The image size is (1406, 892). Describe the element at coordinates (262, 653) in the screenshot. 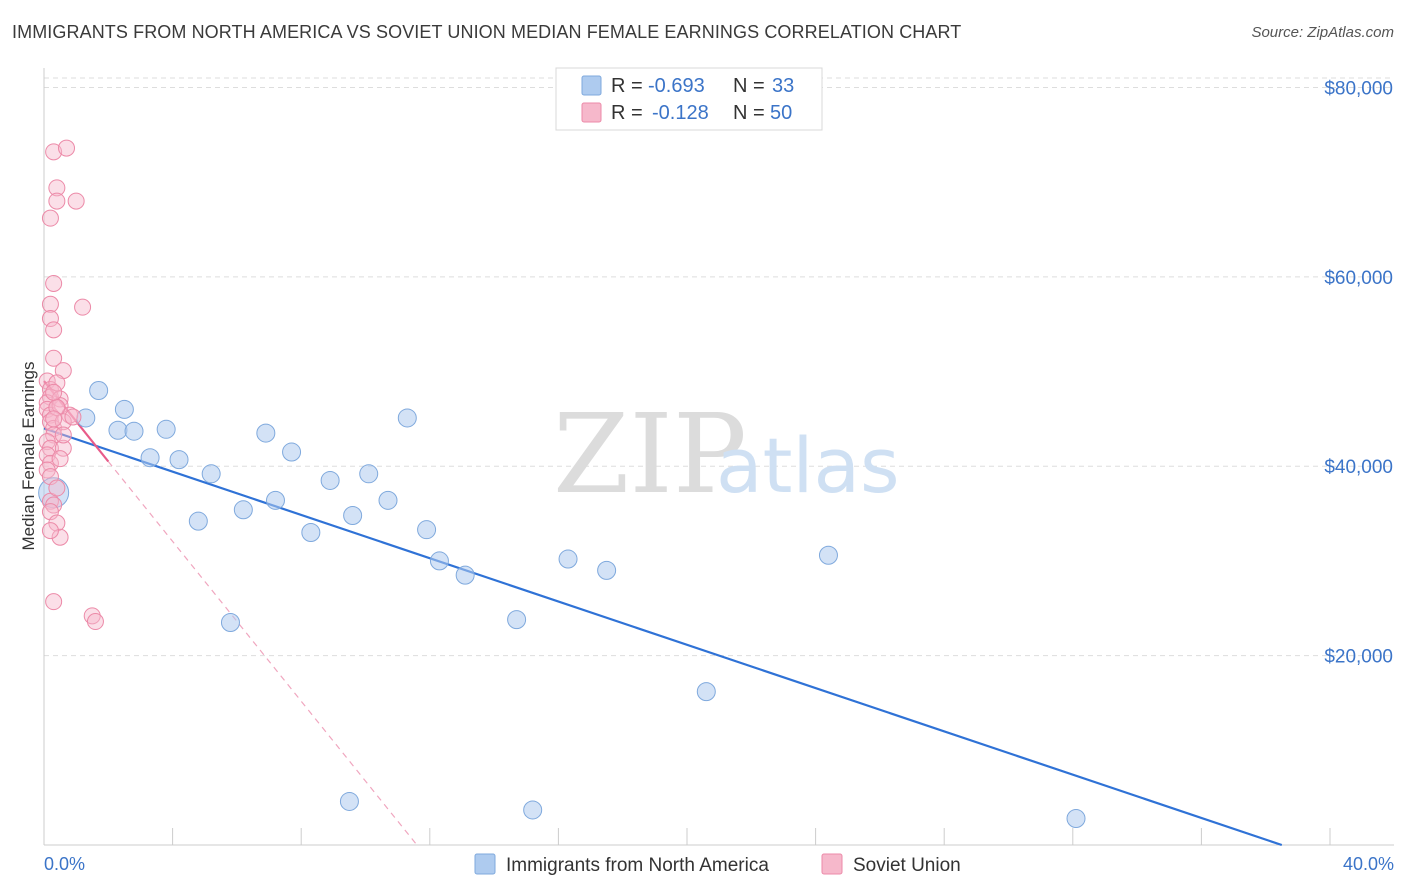

I see `trend-line-soviet-union-extended` at that location.